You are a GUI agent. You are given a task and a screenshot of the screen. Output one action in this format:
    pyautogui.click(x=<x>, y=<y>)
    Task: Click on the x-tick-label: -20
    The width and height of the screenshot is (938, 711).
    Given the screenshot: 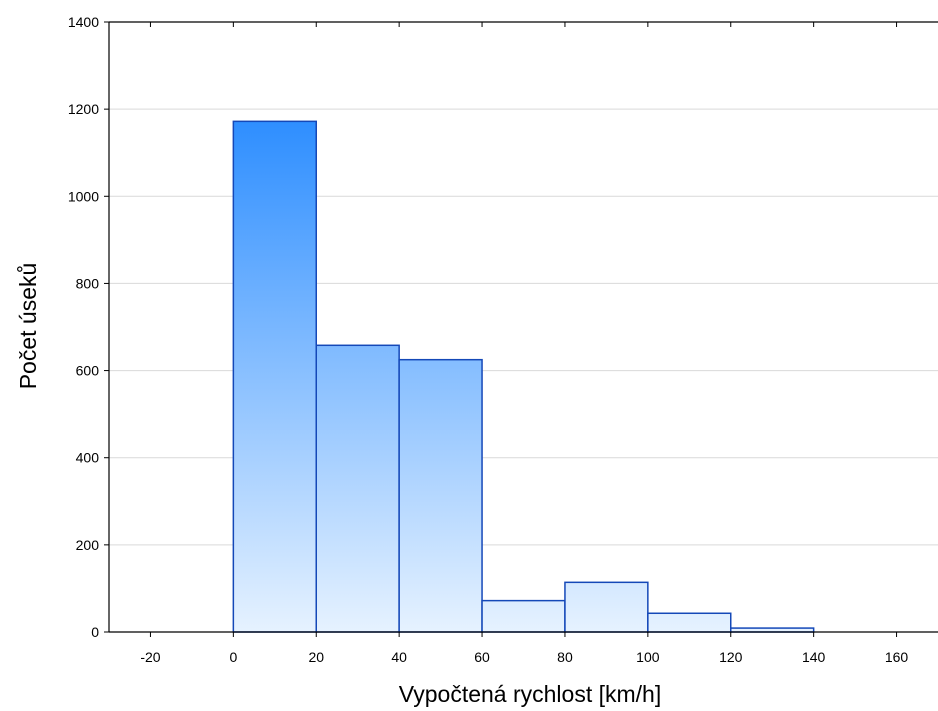 What is the action you would take?
    pyautogui.click(x=150, y=657)
    